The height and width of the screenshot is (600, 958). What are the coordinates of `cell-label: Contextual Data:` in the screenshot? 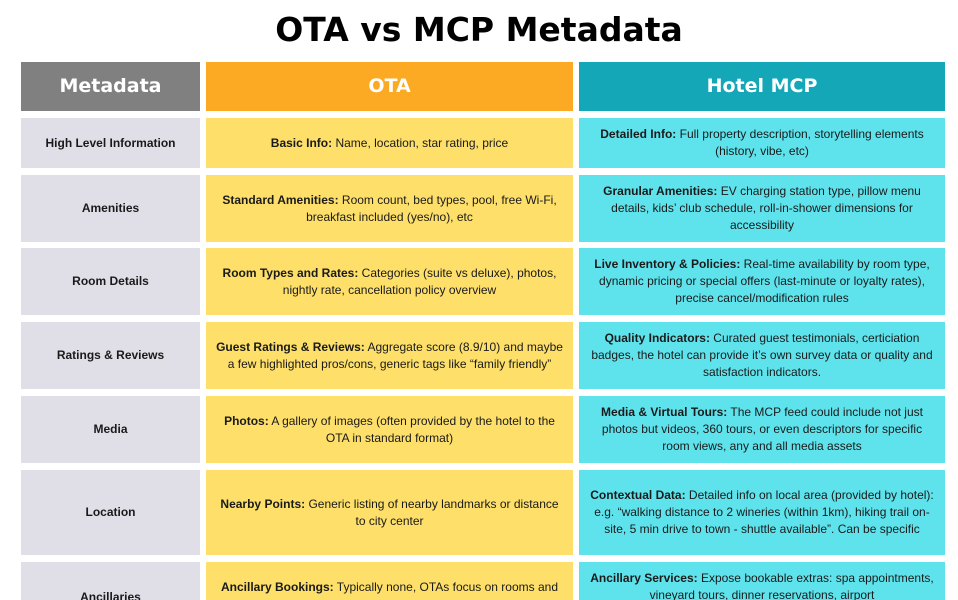 It's located at (638, 495).